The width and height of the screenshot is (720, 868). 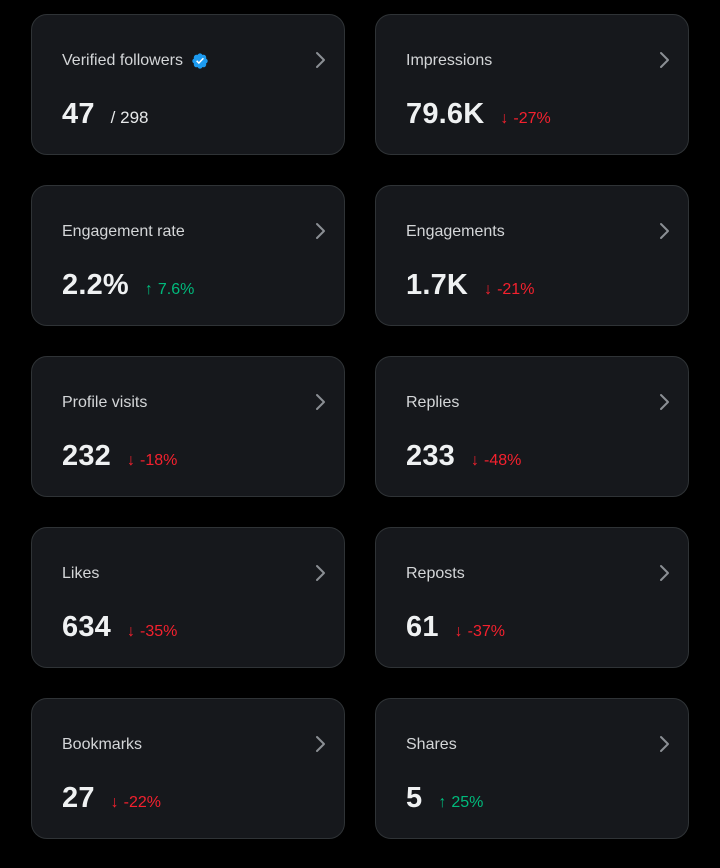 I want to click on card-profile-visits: Profile visits 232 ↓ -18%, so click(x=188, y=426).